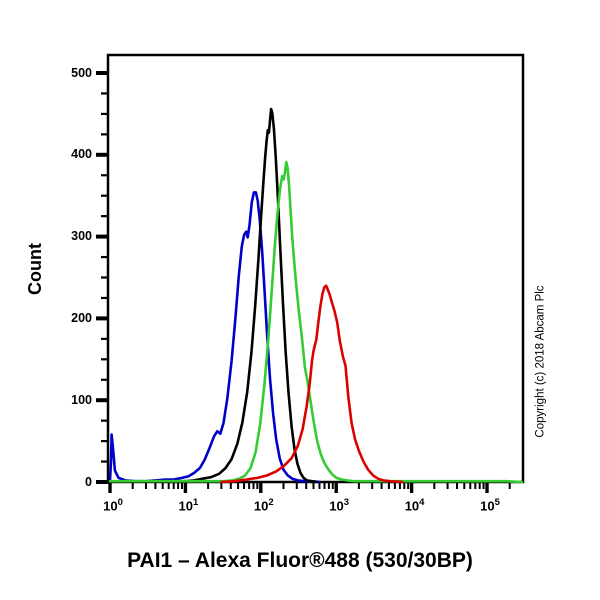 This screenshot has width=600, height=600. I want to click on x-tick-label: 10⁵, so click(490, 505).